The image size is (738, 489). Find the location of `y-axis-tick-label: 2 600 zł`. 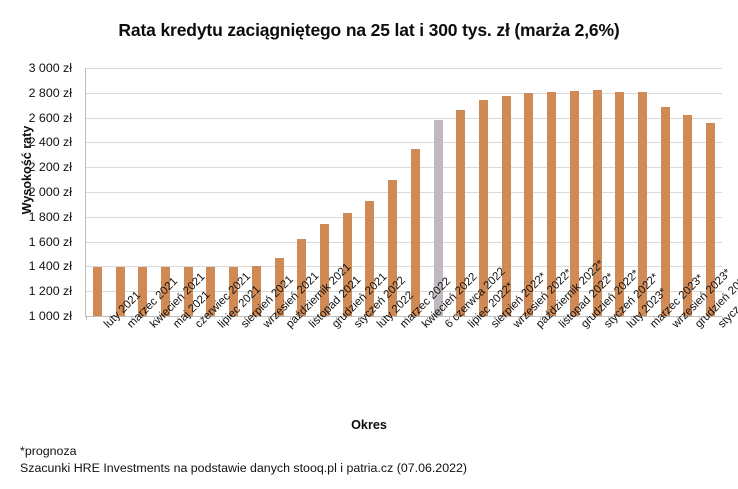

y-axis-tick-label: 2 600 zł is located at coordinates (50, 117).